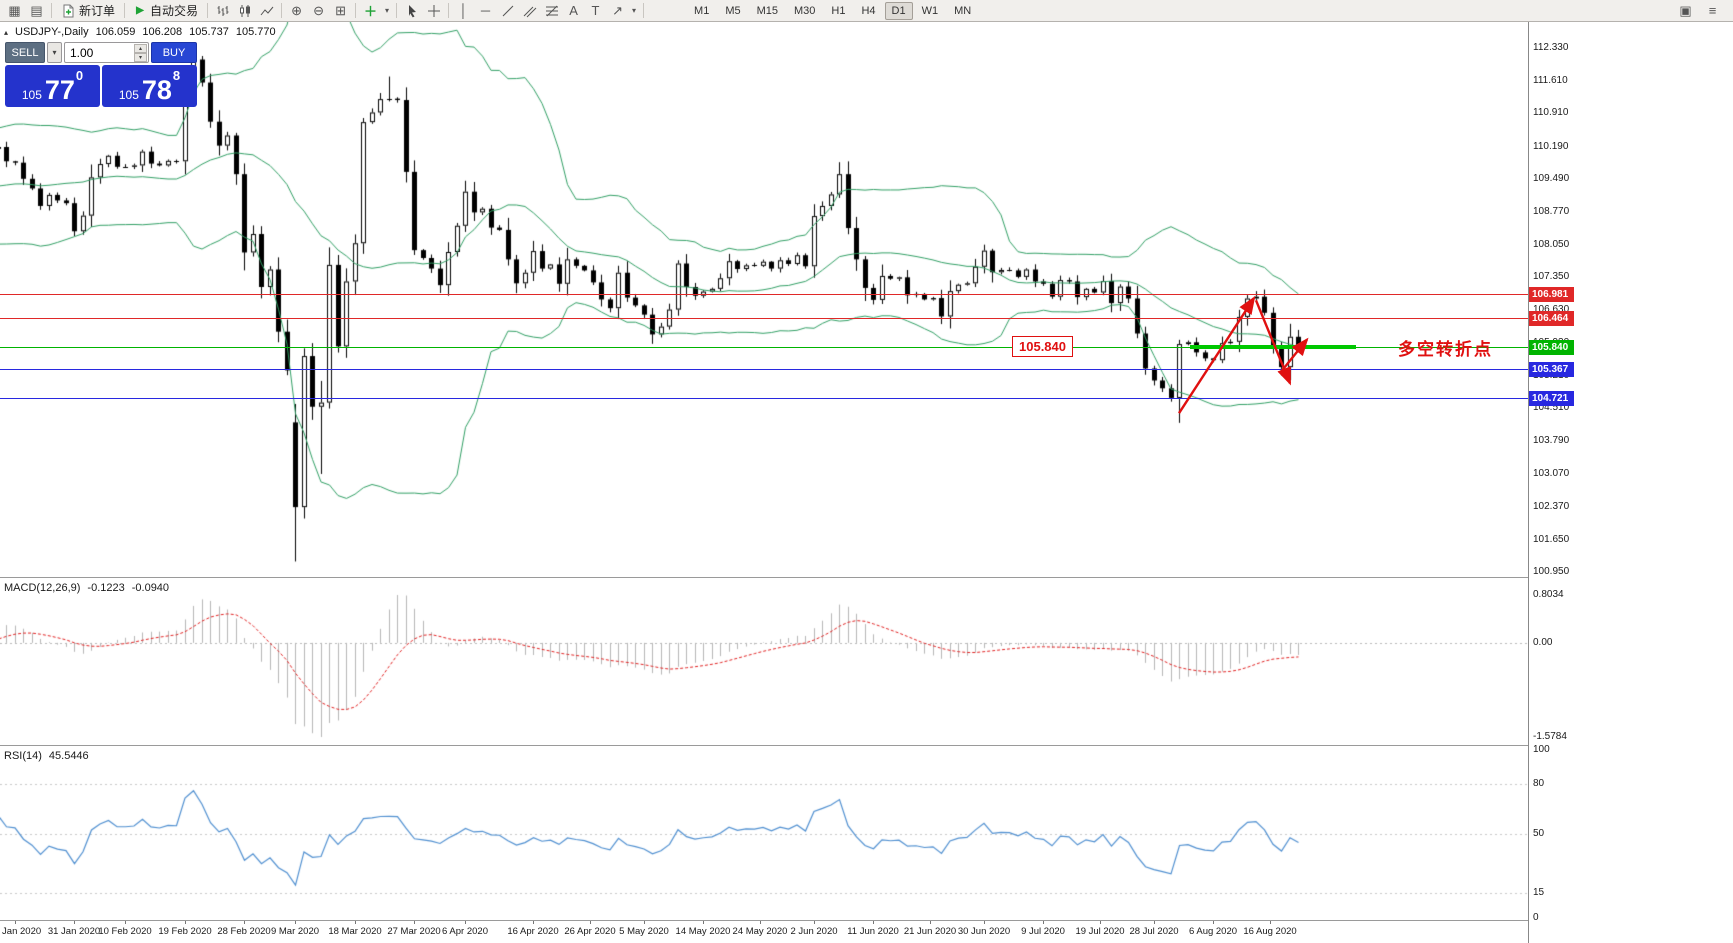  What do you see at coordinates (1042, 346) in the screenshot?
I see `price-level-label: 105.840` at bounding box center [1042, 346].